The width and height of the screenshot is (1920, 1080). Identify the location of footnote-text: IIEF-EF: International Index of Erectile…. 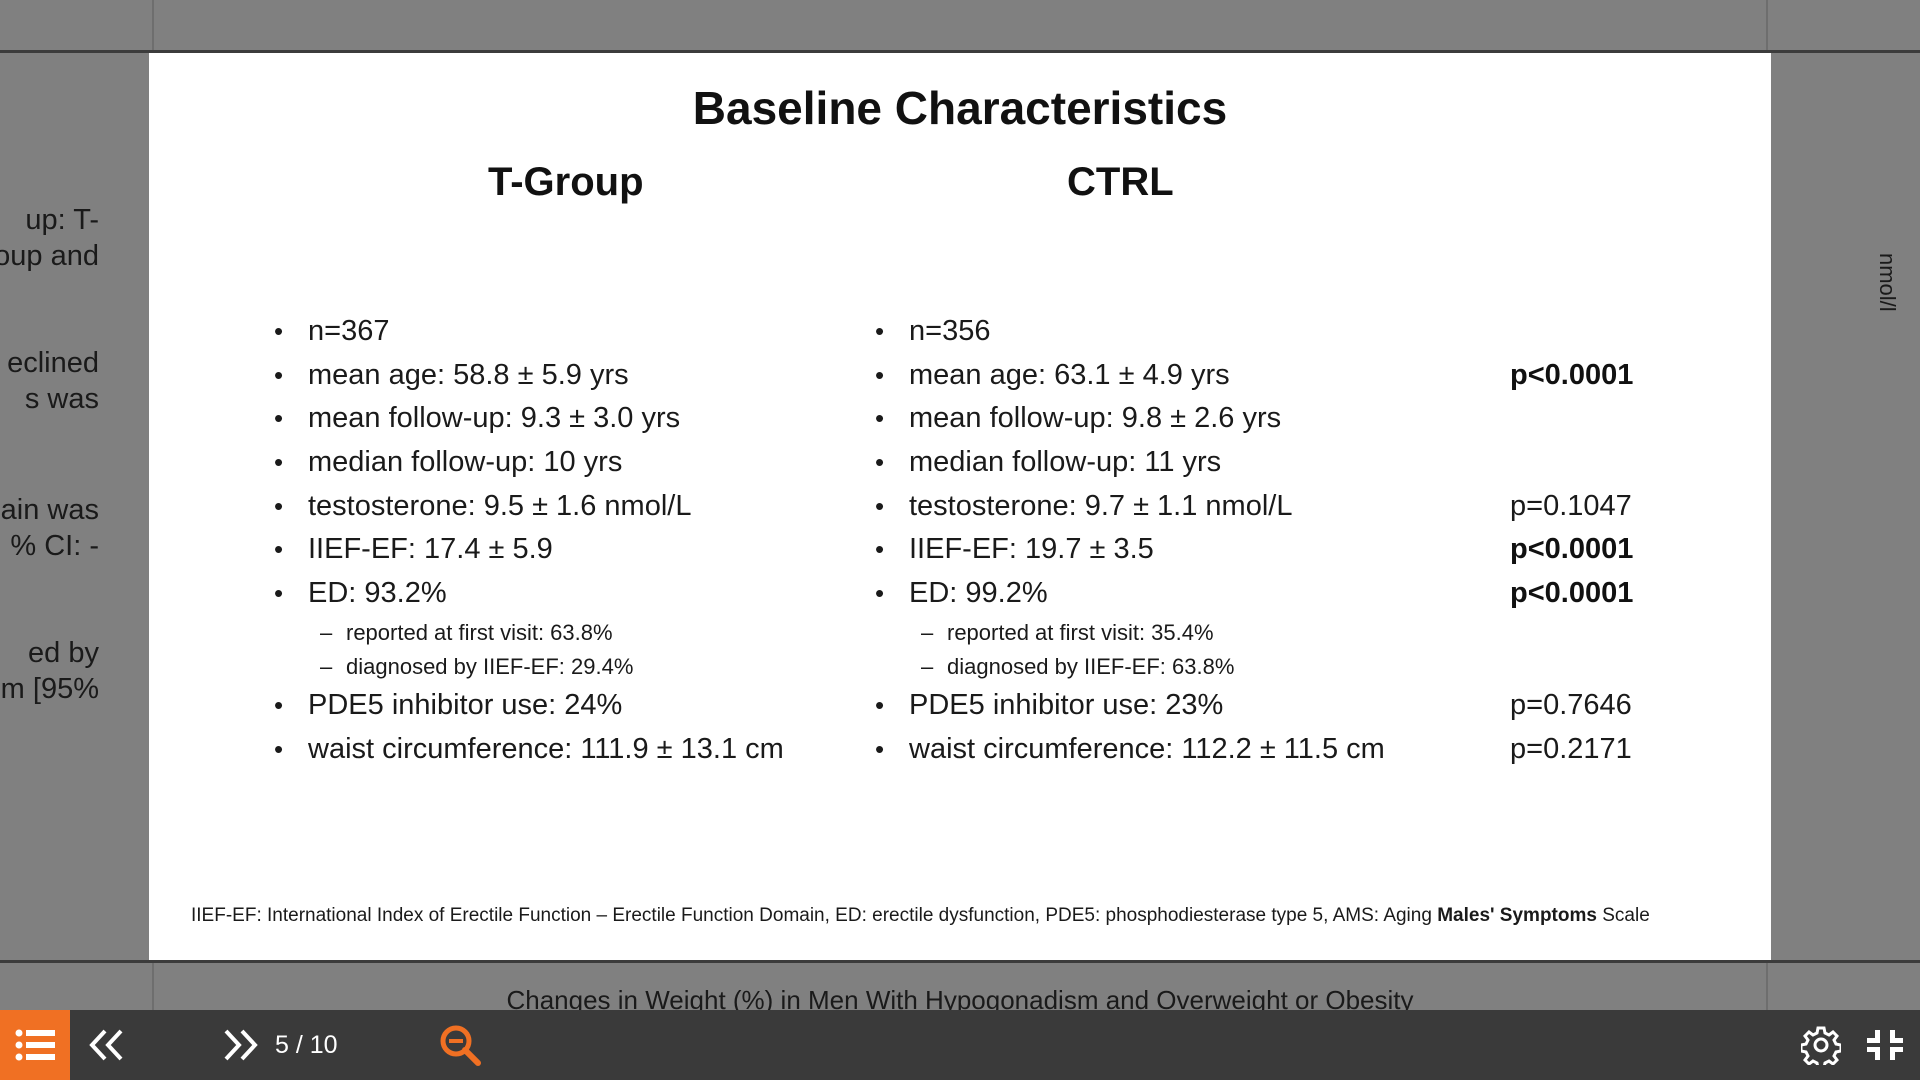
(814, 915).